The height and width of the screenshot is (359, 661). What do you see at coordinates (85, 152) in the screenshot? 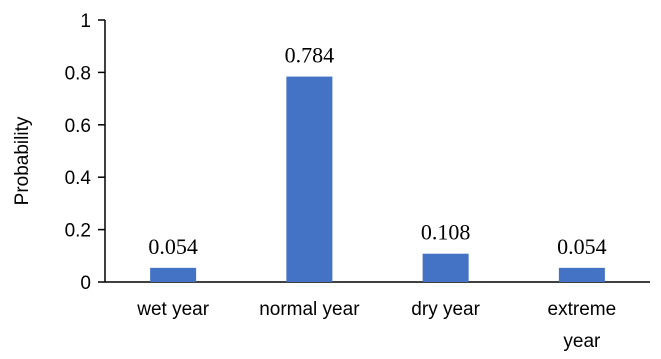
I see `y-axis-ticks: 0 0.2 0.4 0.6 0.8 1` at bounding box center [85, 152].